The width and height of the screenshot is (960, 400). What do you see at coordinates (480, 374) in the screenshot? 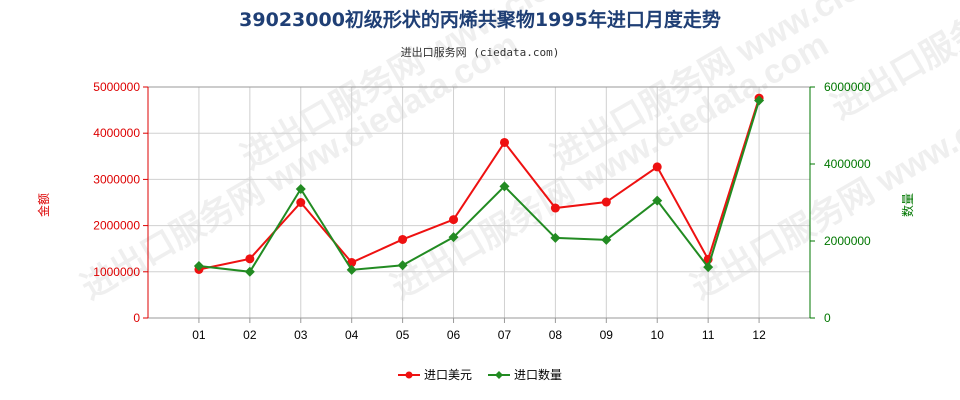
I see `legend: 进口美元 进口数量` at bounding box center [480, 374].